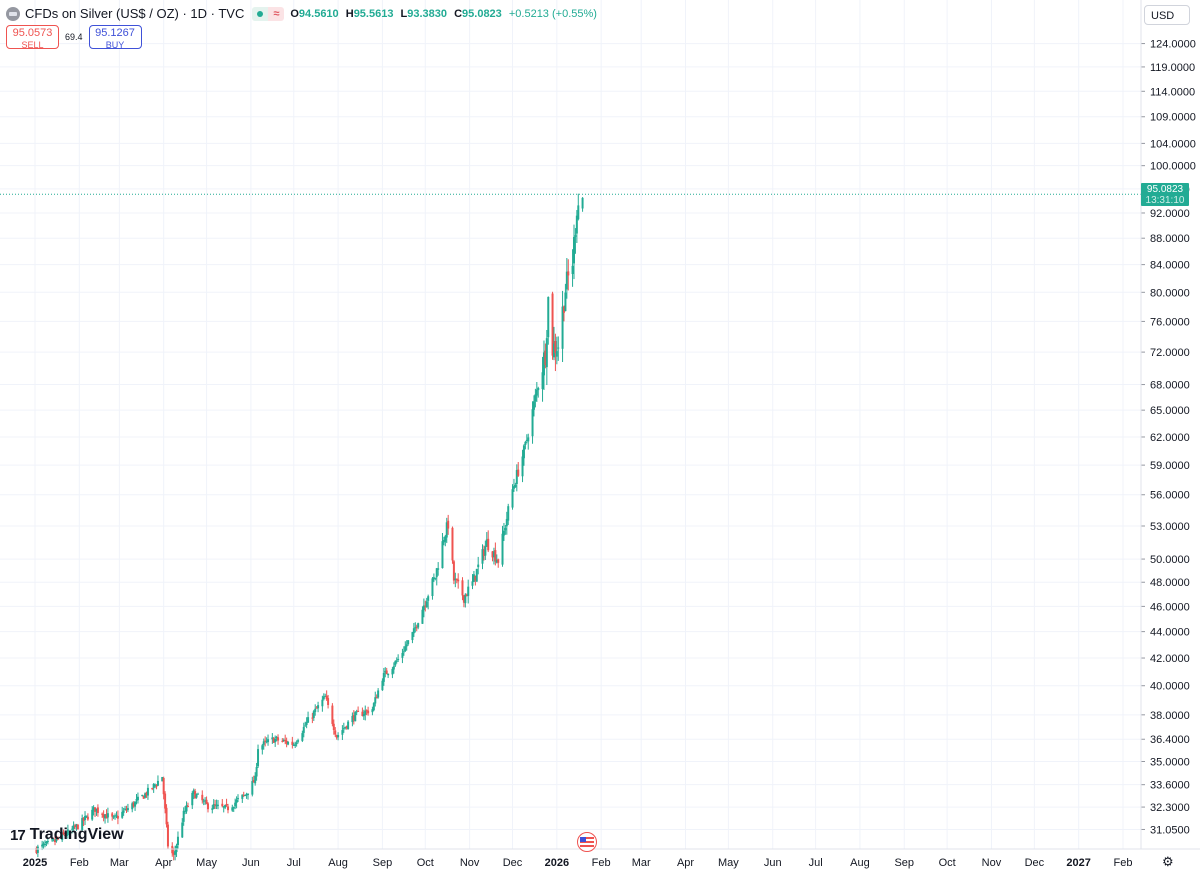  Describe the element at coordinates (1170, 808) in the screenshot. I see `y-tick-label: 32.3000` at that location.